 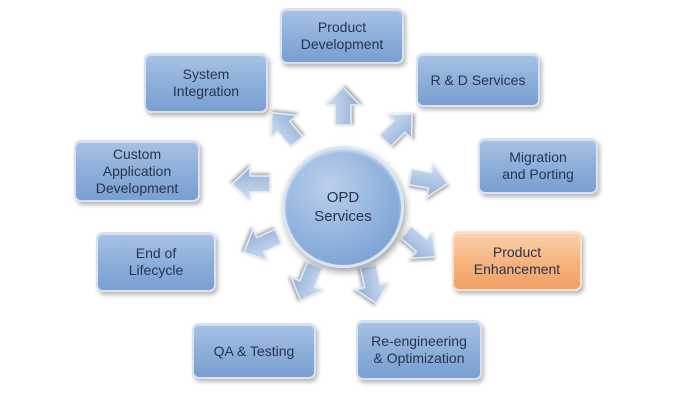 I want to click on arrow-to-qa-testing, so click(x=307, y=281).